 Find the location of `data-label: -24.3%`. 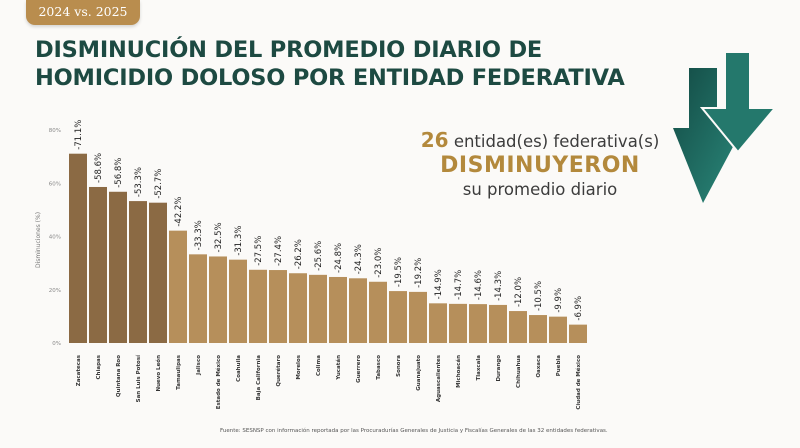

data-label: -24.3% is located at coordinates (359, 259).